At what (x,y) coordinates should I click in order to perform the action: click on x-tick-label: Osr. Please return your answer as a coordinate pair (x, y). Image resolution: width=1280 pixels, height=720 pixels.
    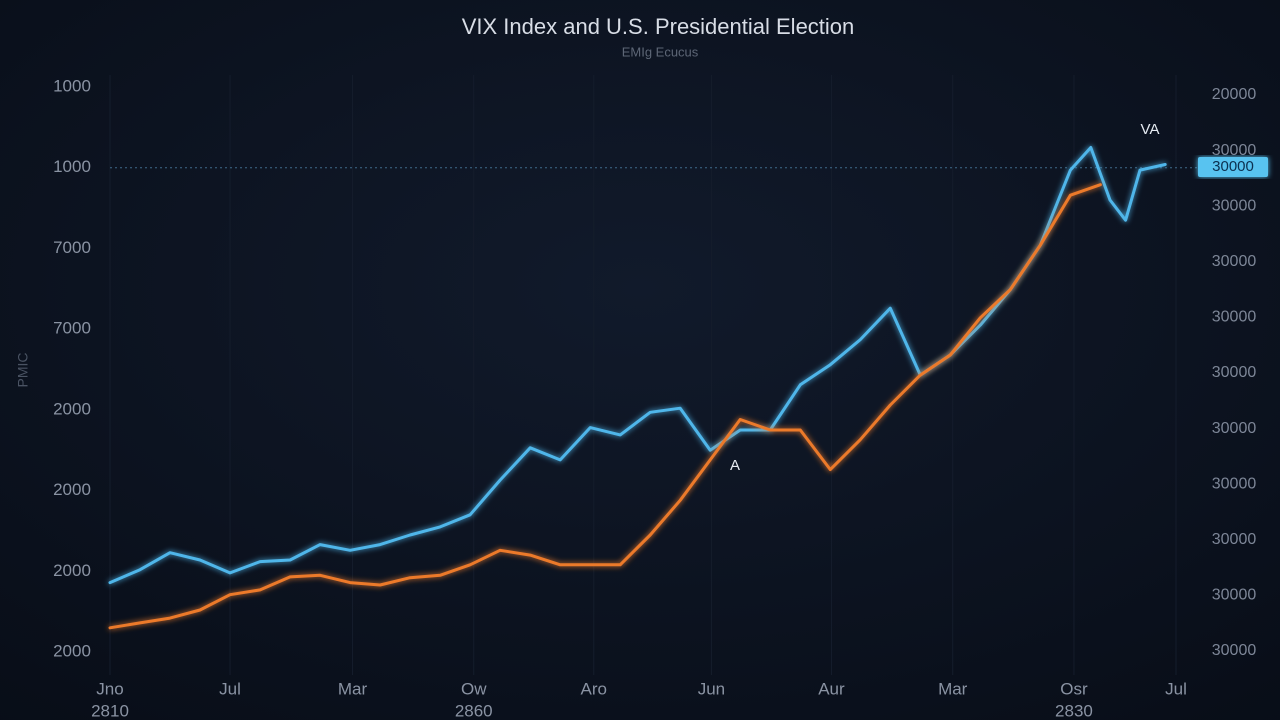
    Looking at the image, I should click on (1074, 688).